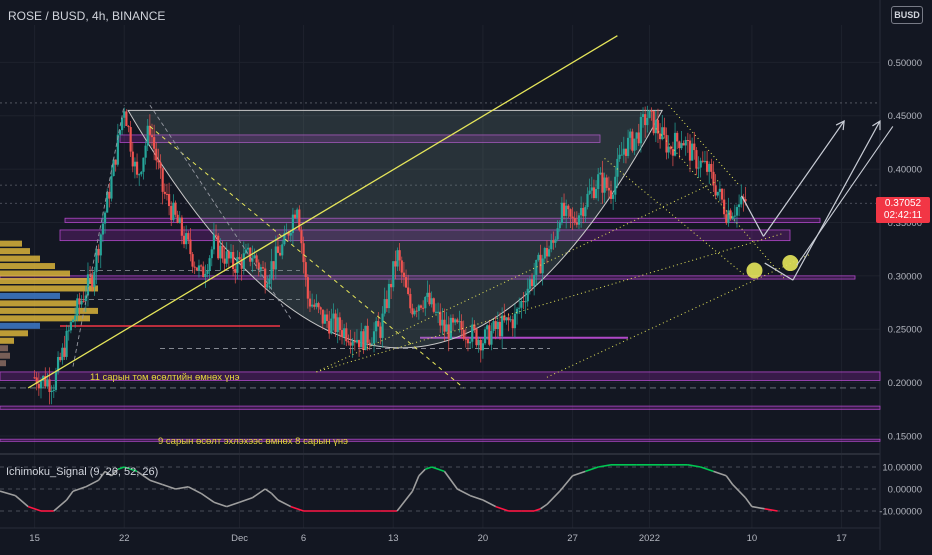 The image size is (932, 555). I want to click on time-tick-label: 6, so click(303, 538).